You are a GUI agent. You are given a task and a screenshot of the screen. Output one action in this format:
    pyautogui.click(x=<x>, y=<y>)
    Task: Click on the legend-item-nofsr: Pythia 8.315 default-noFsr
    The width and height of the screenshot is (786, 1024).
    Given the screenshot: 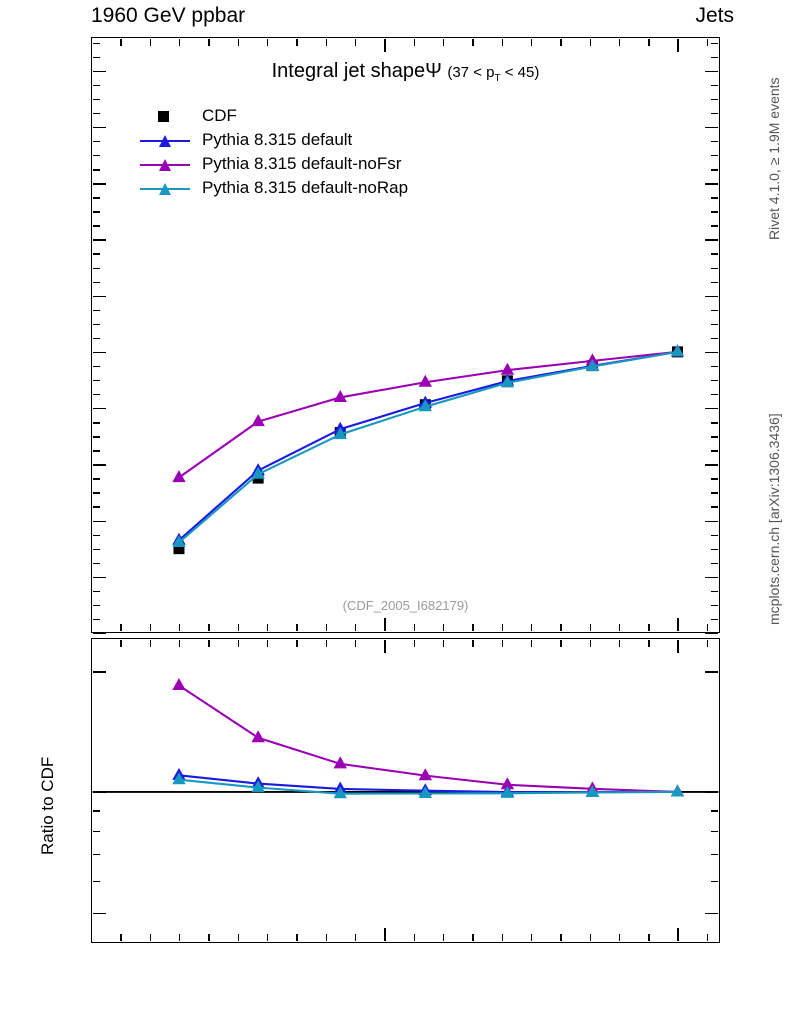 What is the action you would take?
    pyautogui.click(x=274, y=164)
    